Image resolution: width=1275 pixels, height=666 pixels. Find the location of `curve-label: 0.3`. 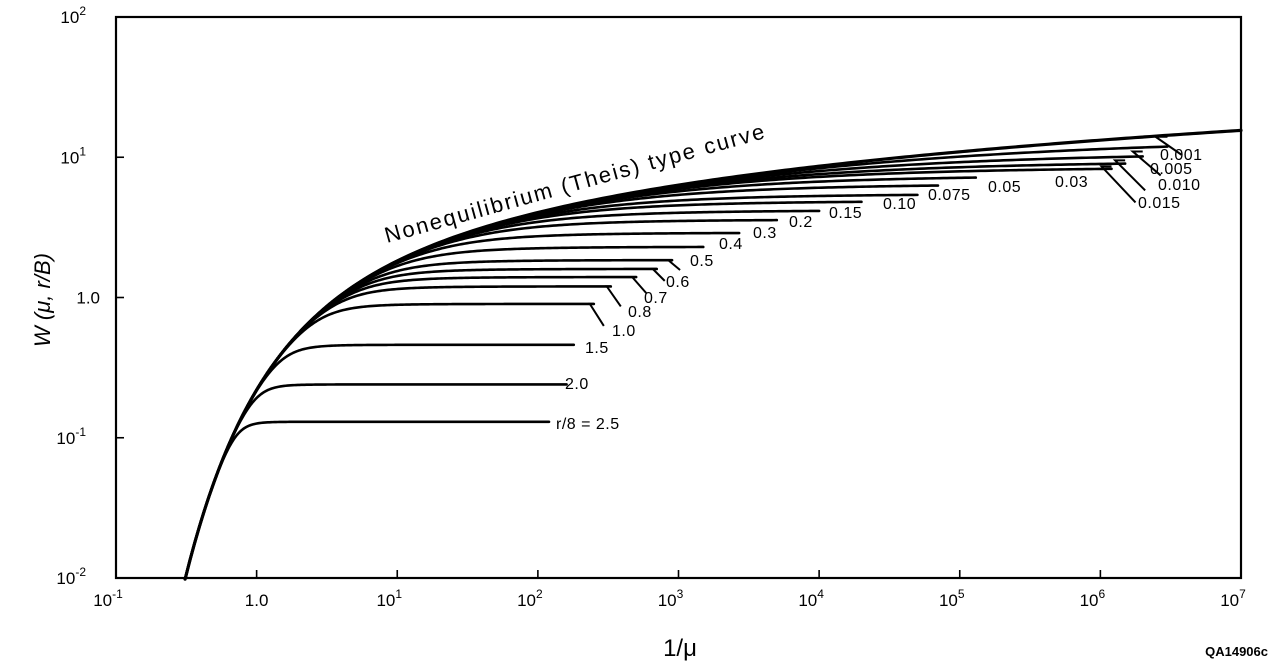

curve-label: 0.3 is located at coordinates (765, 233).